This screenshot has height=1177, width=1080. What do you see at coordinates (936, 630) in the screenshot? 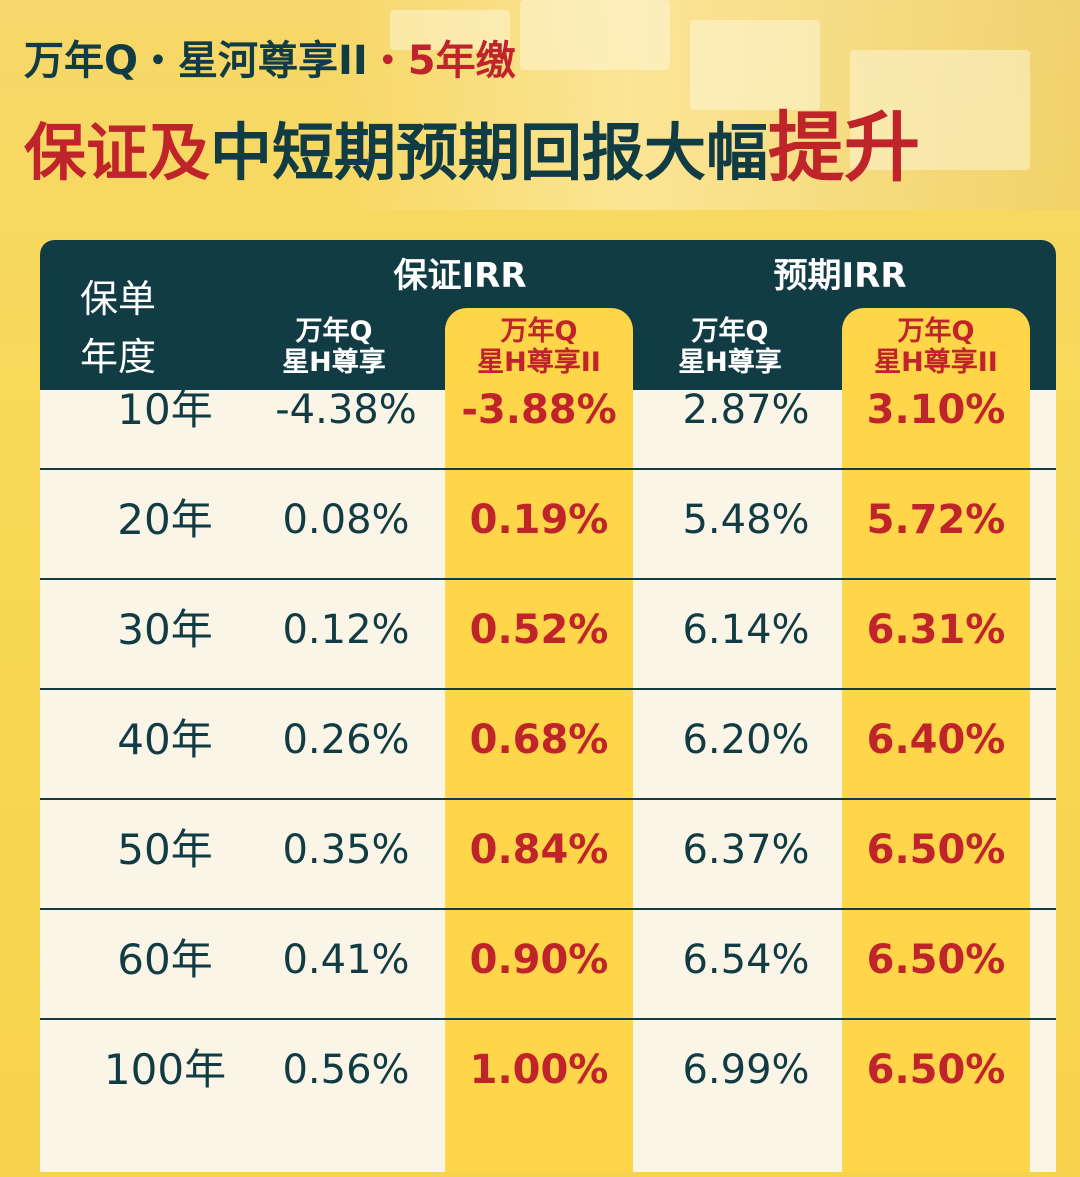
I see `cell-expected-new: 6.31%` at bounding box center [936, 630].